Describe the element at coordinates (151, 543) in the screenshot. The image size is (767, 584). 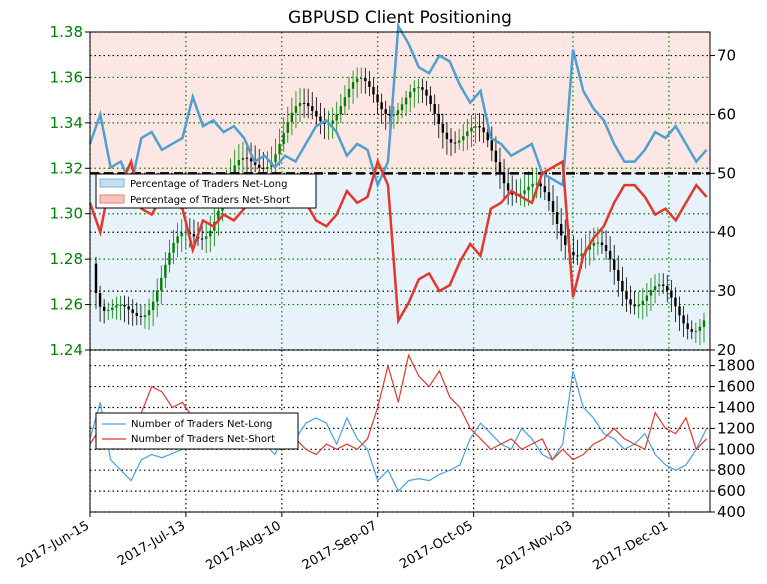
I see `date-tick-label: 2017-Jul-13` at that location.